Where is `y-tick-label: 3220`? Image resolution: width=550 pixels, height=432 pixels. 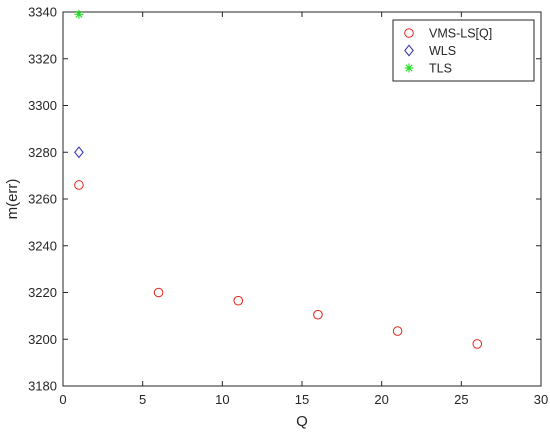 y-tick-label: 3220 is located at coordinates (42, 292).